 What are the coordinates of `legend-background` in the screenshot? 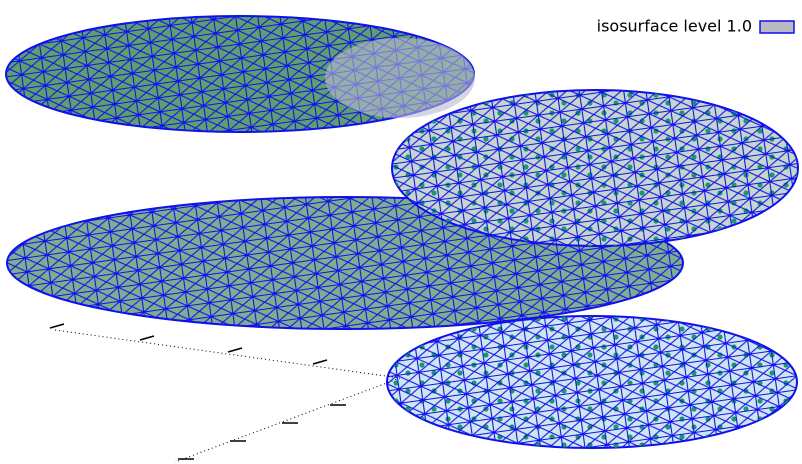 It's located at (670, 27).